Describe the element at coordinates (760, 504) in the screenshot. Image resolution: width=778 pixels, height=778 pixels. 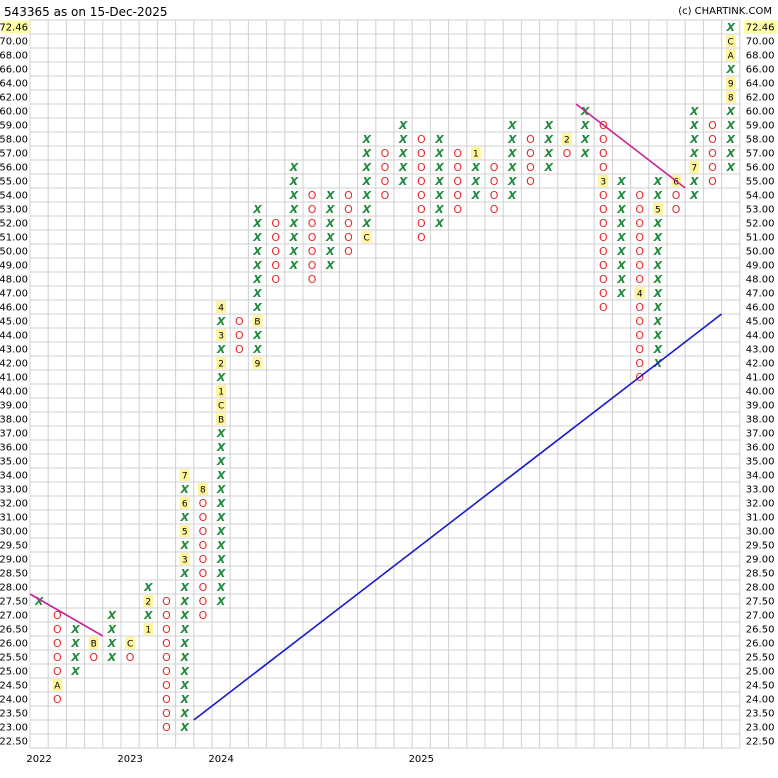
I see `y-tick-label-right: 32.00` at that location.